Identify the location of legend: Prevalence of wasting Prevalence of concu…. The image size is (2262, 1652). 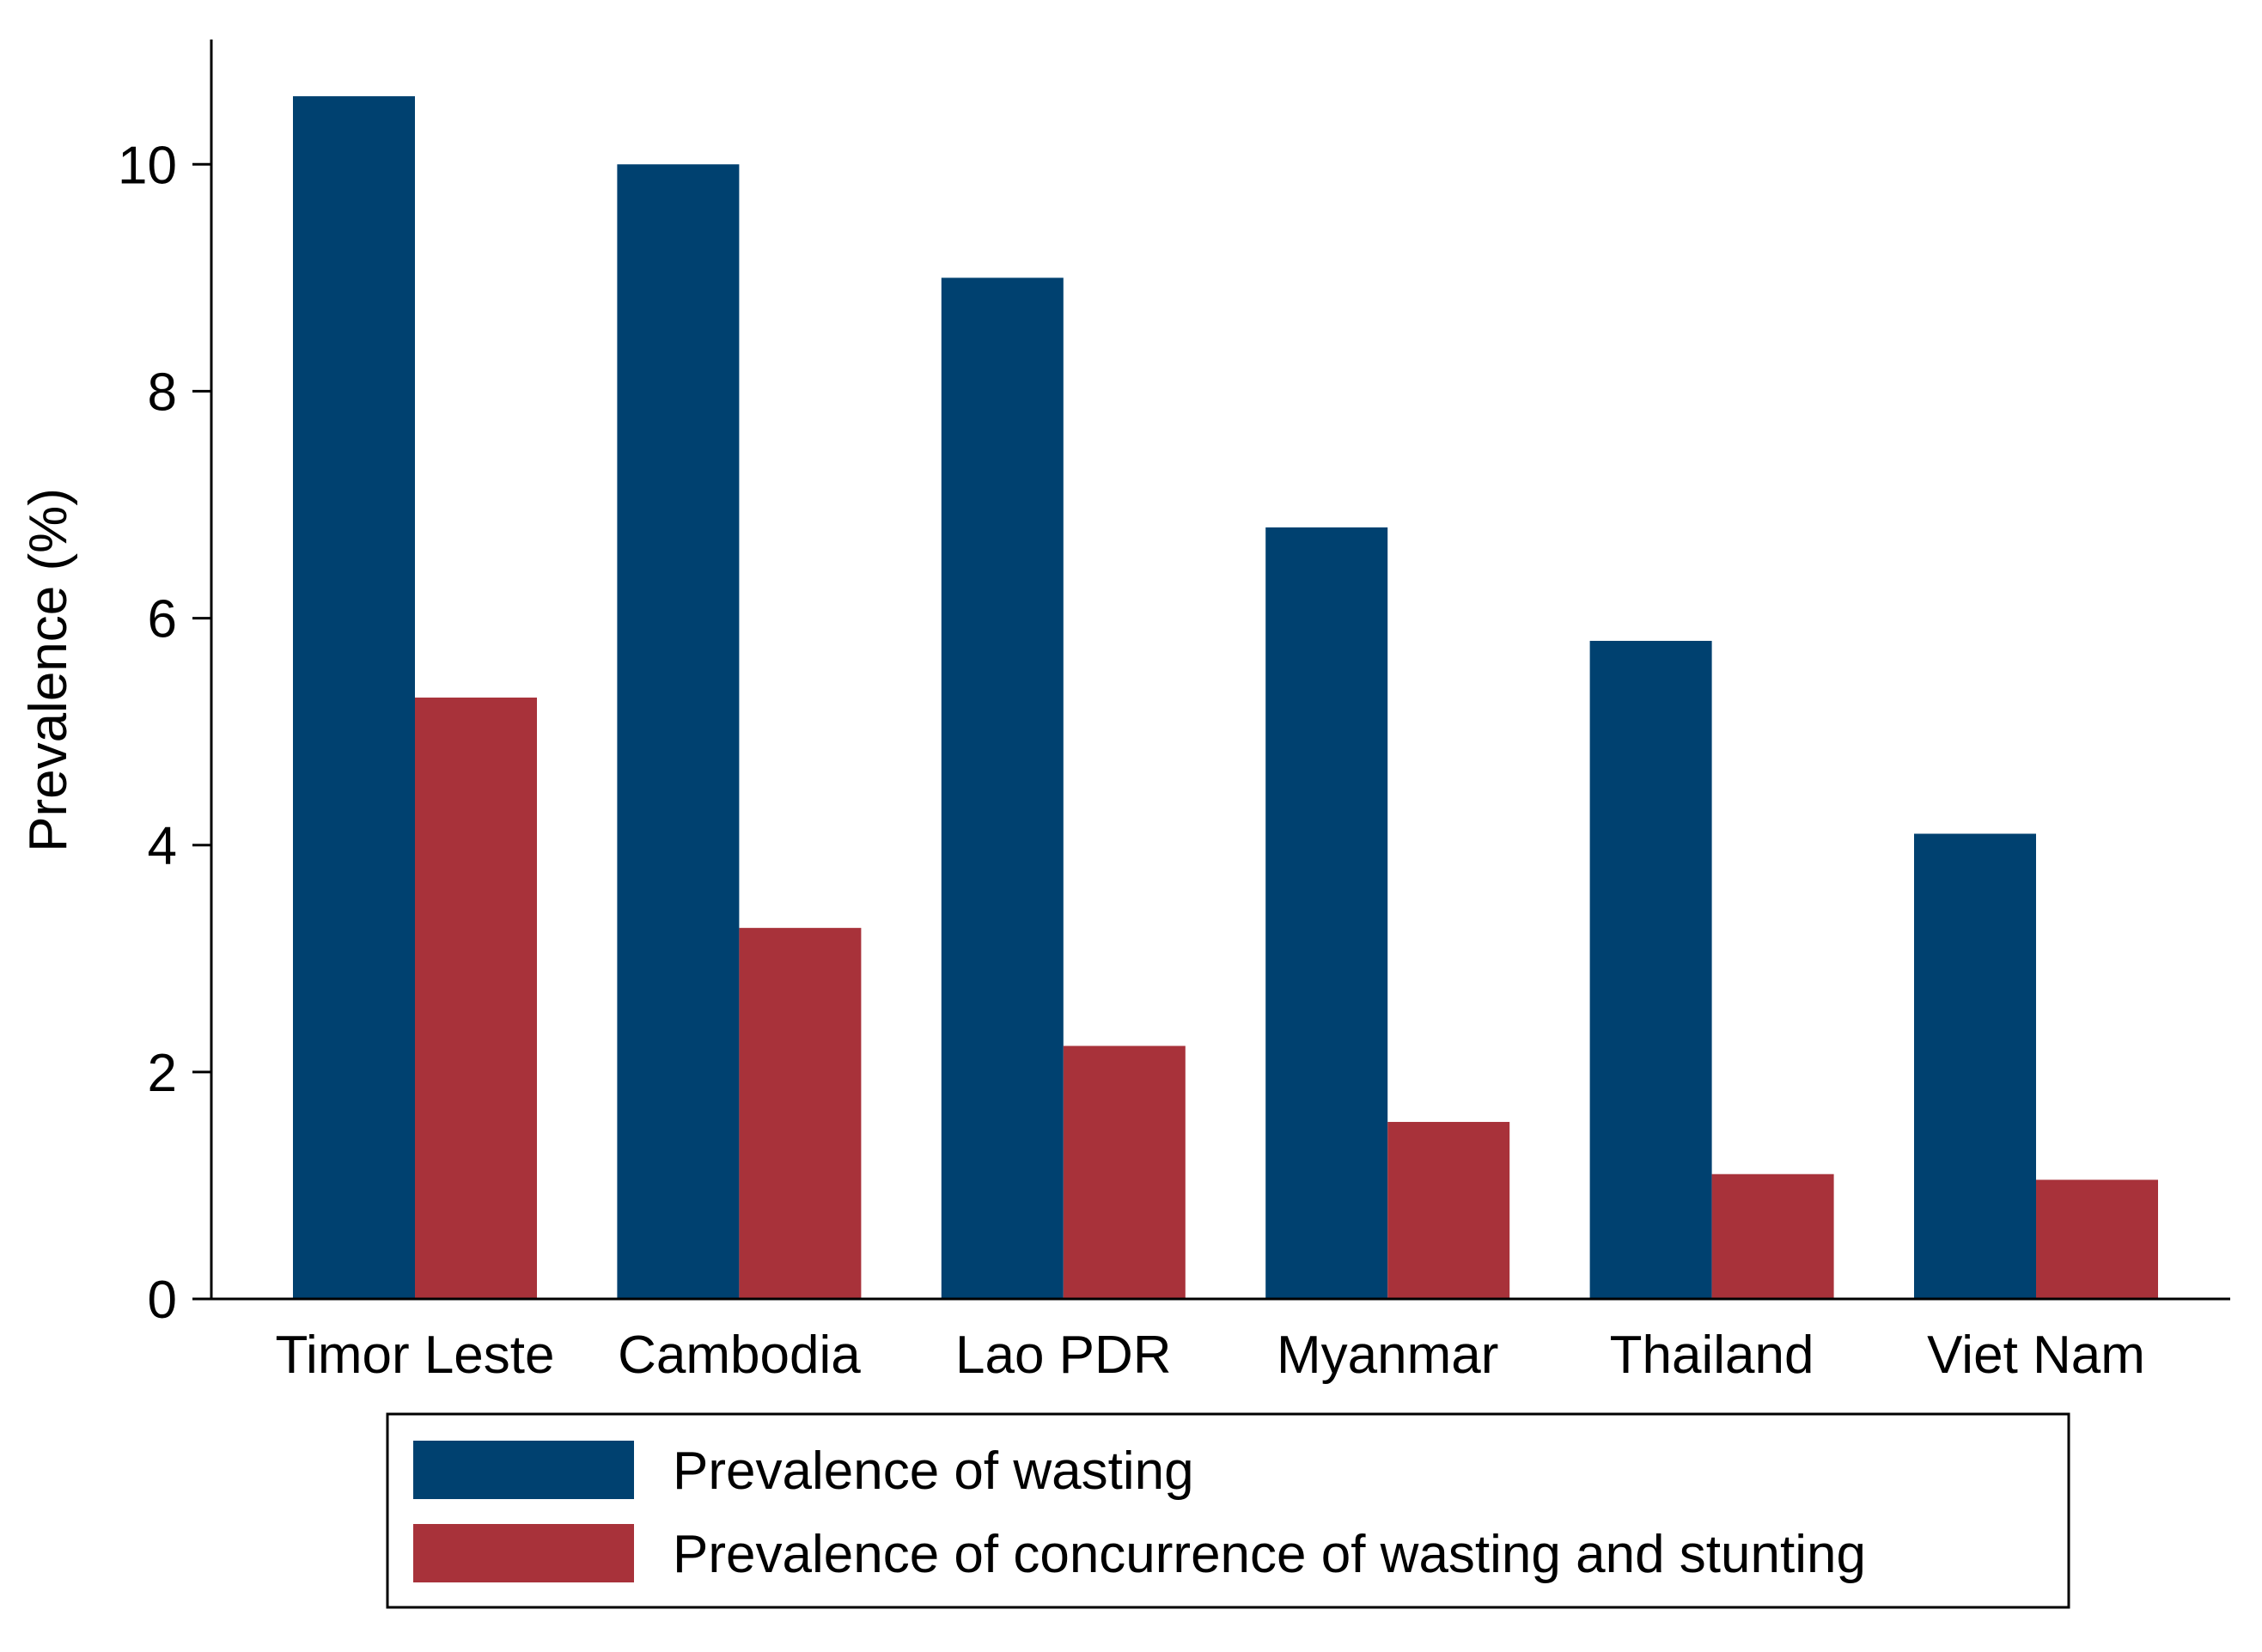
(1228, 1511).